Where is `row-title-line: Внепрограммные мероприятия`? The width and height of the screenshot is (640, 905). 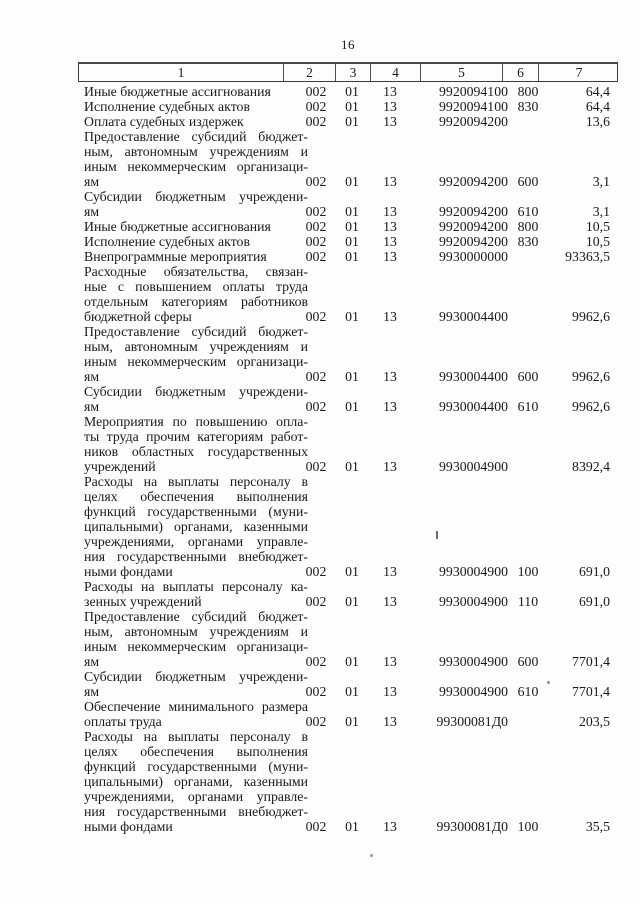
row-title-line: Внепрограммные мероприятия is located at coordinates (175, 256).